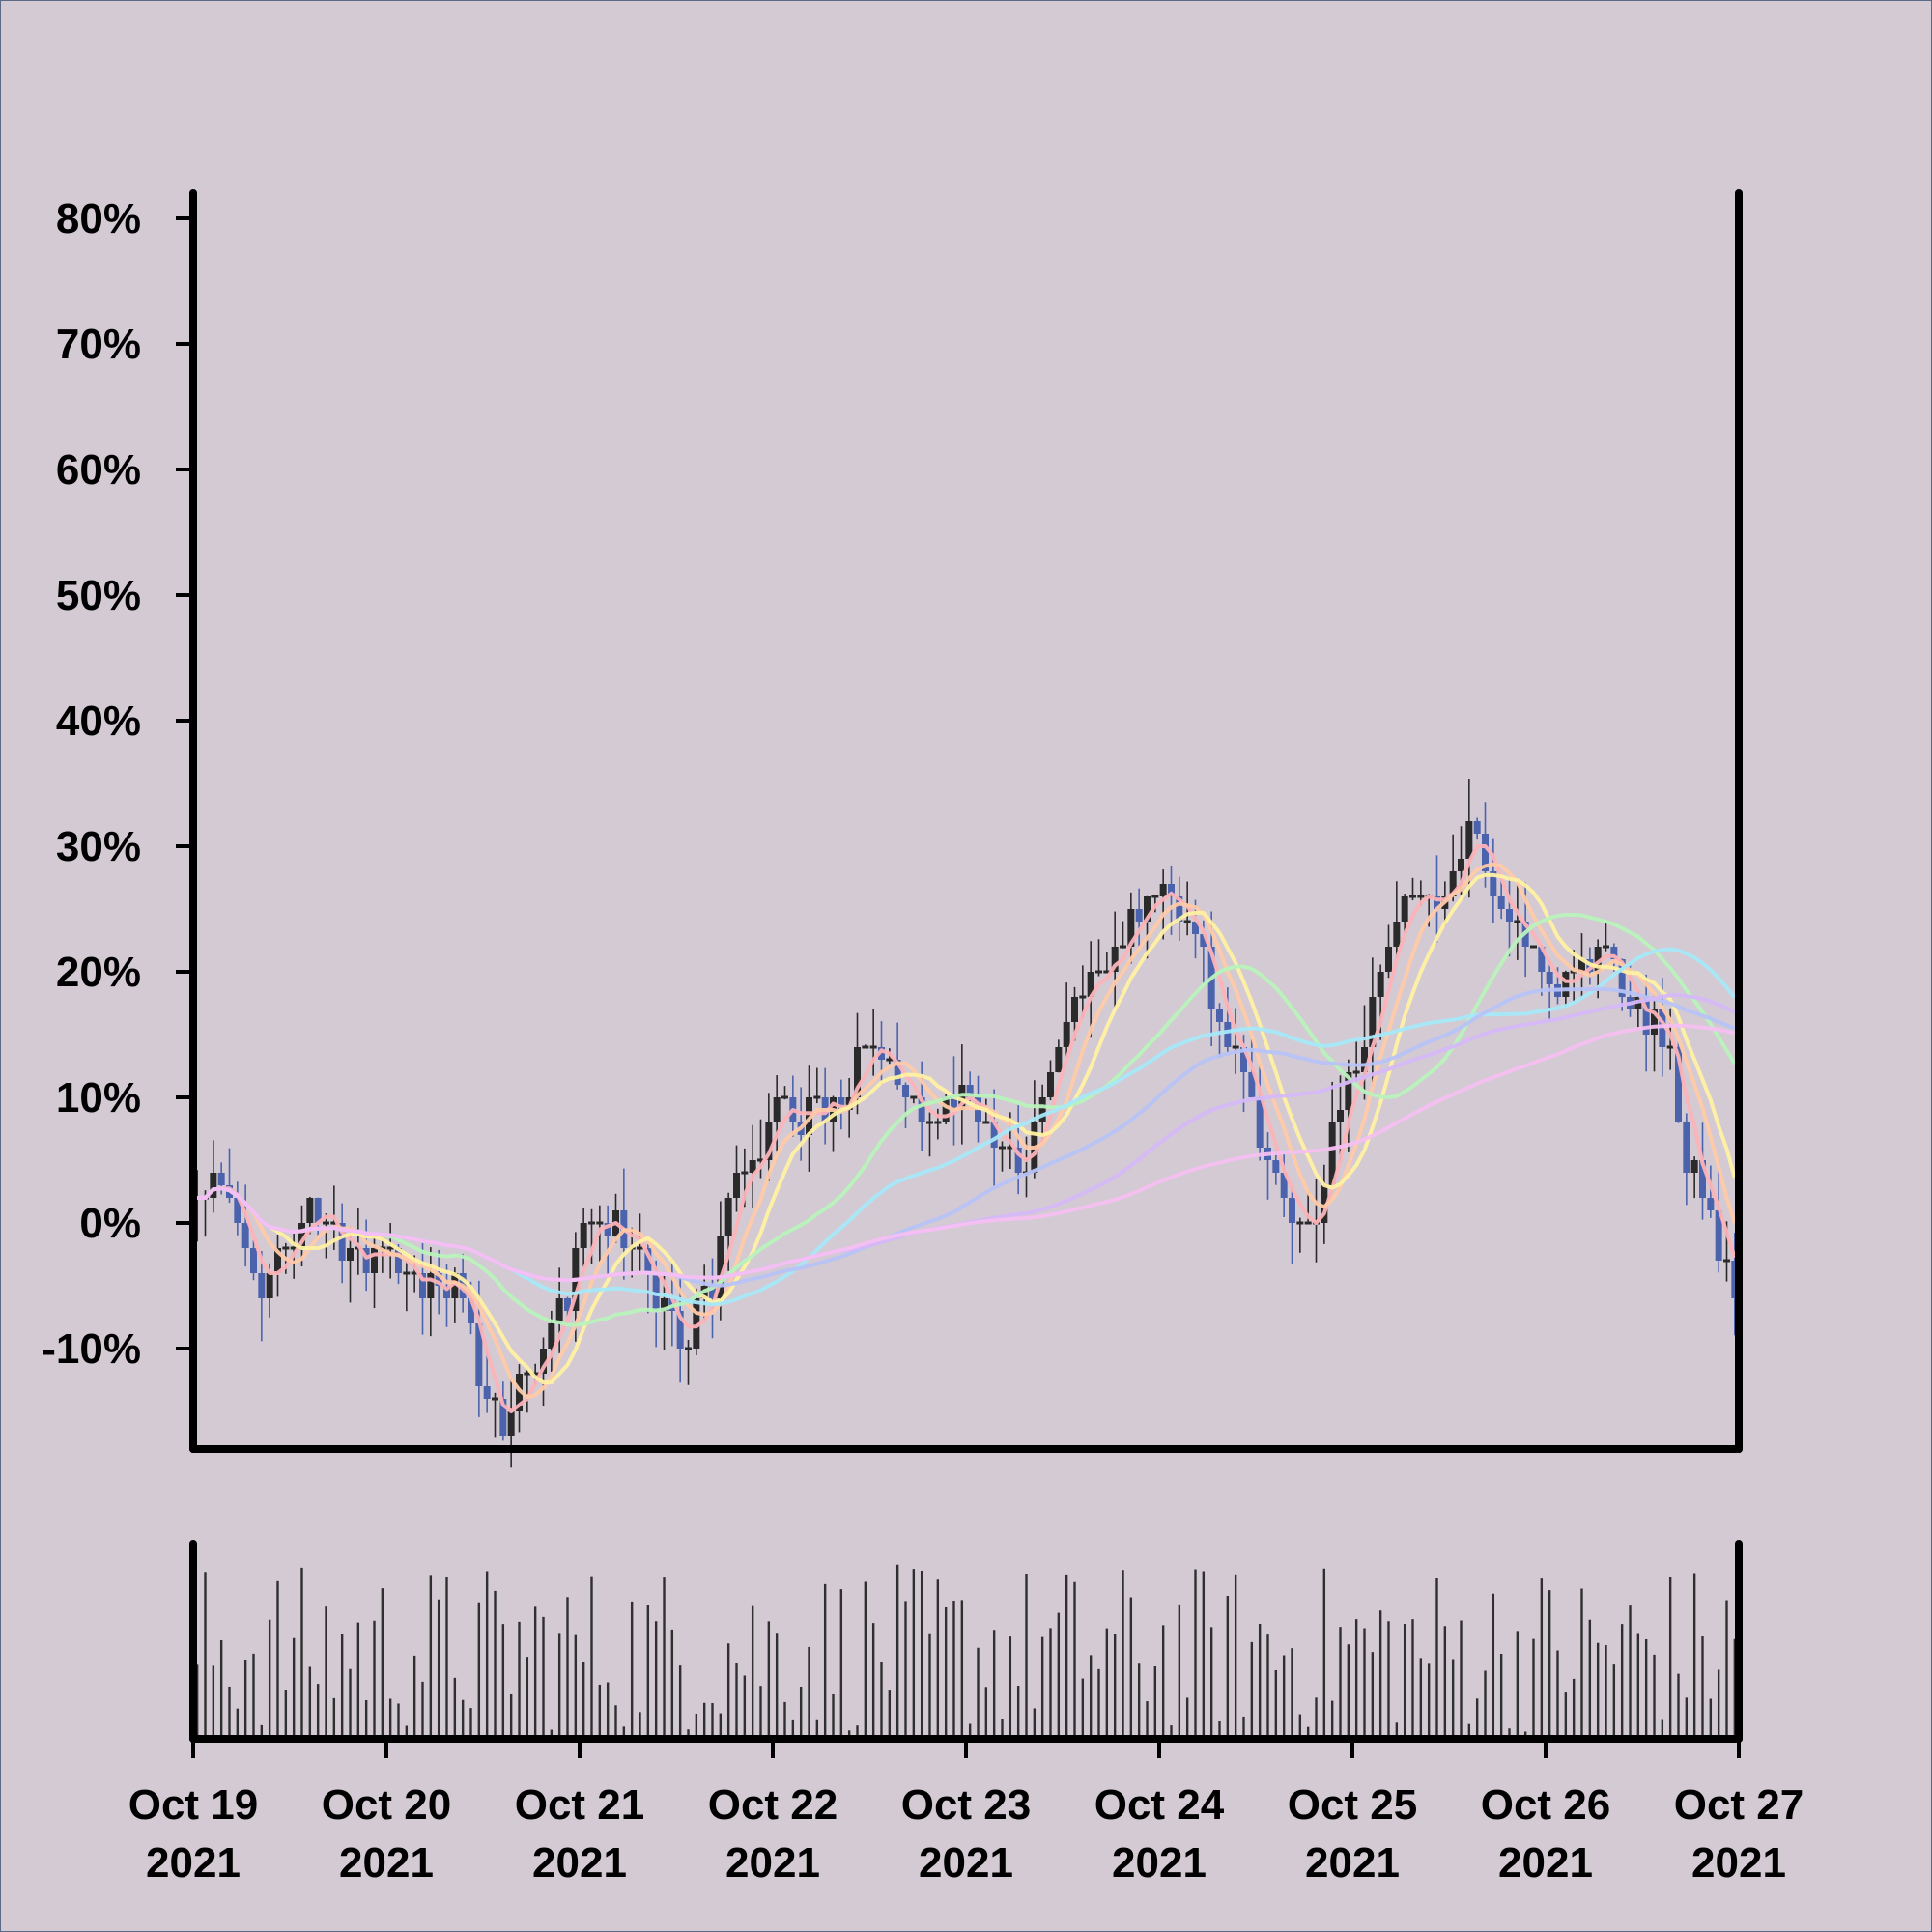 The image size is (1932, 1932). I want to click on x-tick-label: Oct 19, so click(193, 1805).